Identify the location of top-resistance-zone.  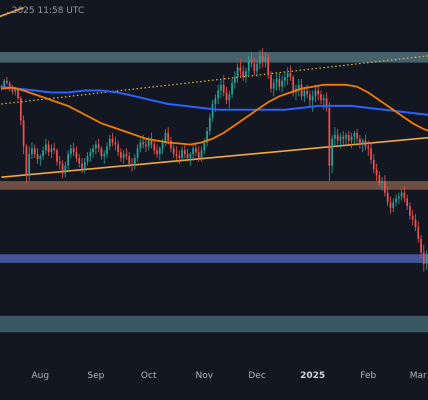
(214, 57).